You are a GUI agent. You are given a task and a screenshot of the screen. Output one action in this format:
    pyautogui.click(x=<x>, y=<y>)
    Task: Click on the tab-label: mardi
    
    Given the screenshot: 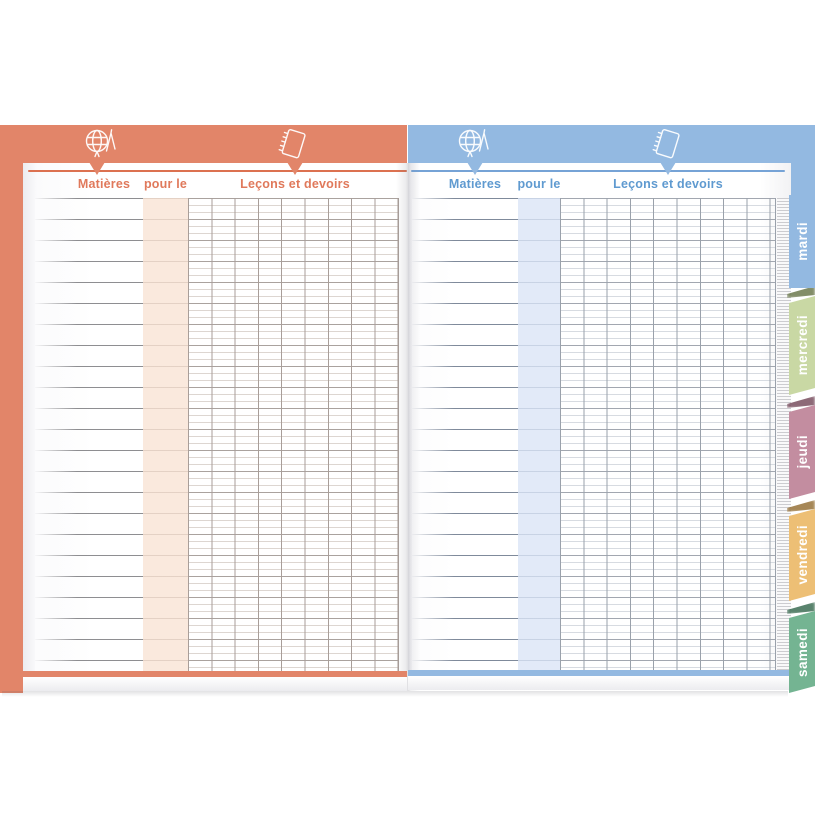 What is the action you would take?
    pyautogui.click(x=802, y=241)
    